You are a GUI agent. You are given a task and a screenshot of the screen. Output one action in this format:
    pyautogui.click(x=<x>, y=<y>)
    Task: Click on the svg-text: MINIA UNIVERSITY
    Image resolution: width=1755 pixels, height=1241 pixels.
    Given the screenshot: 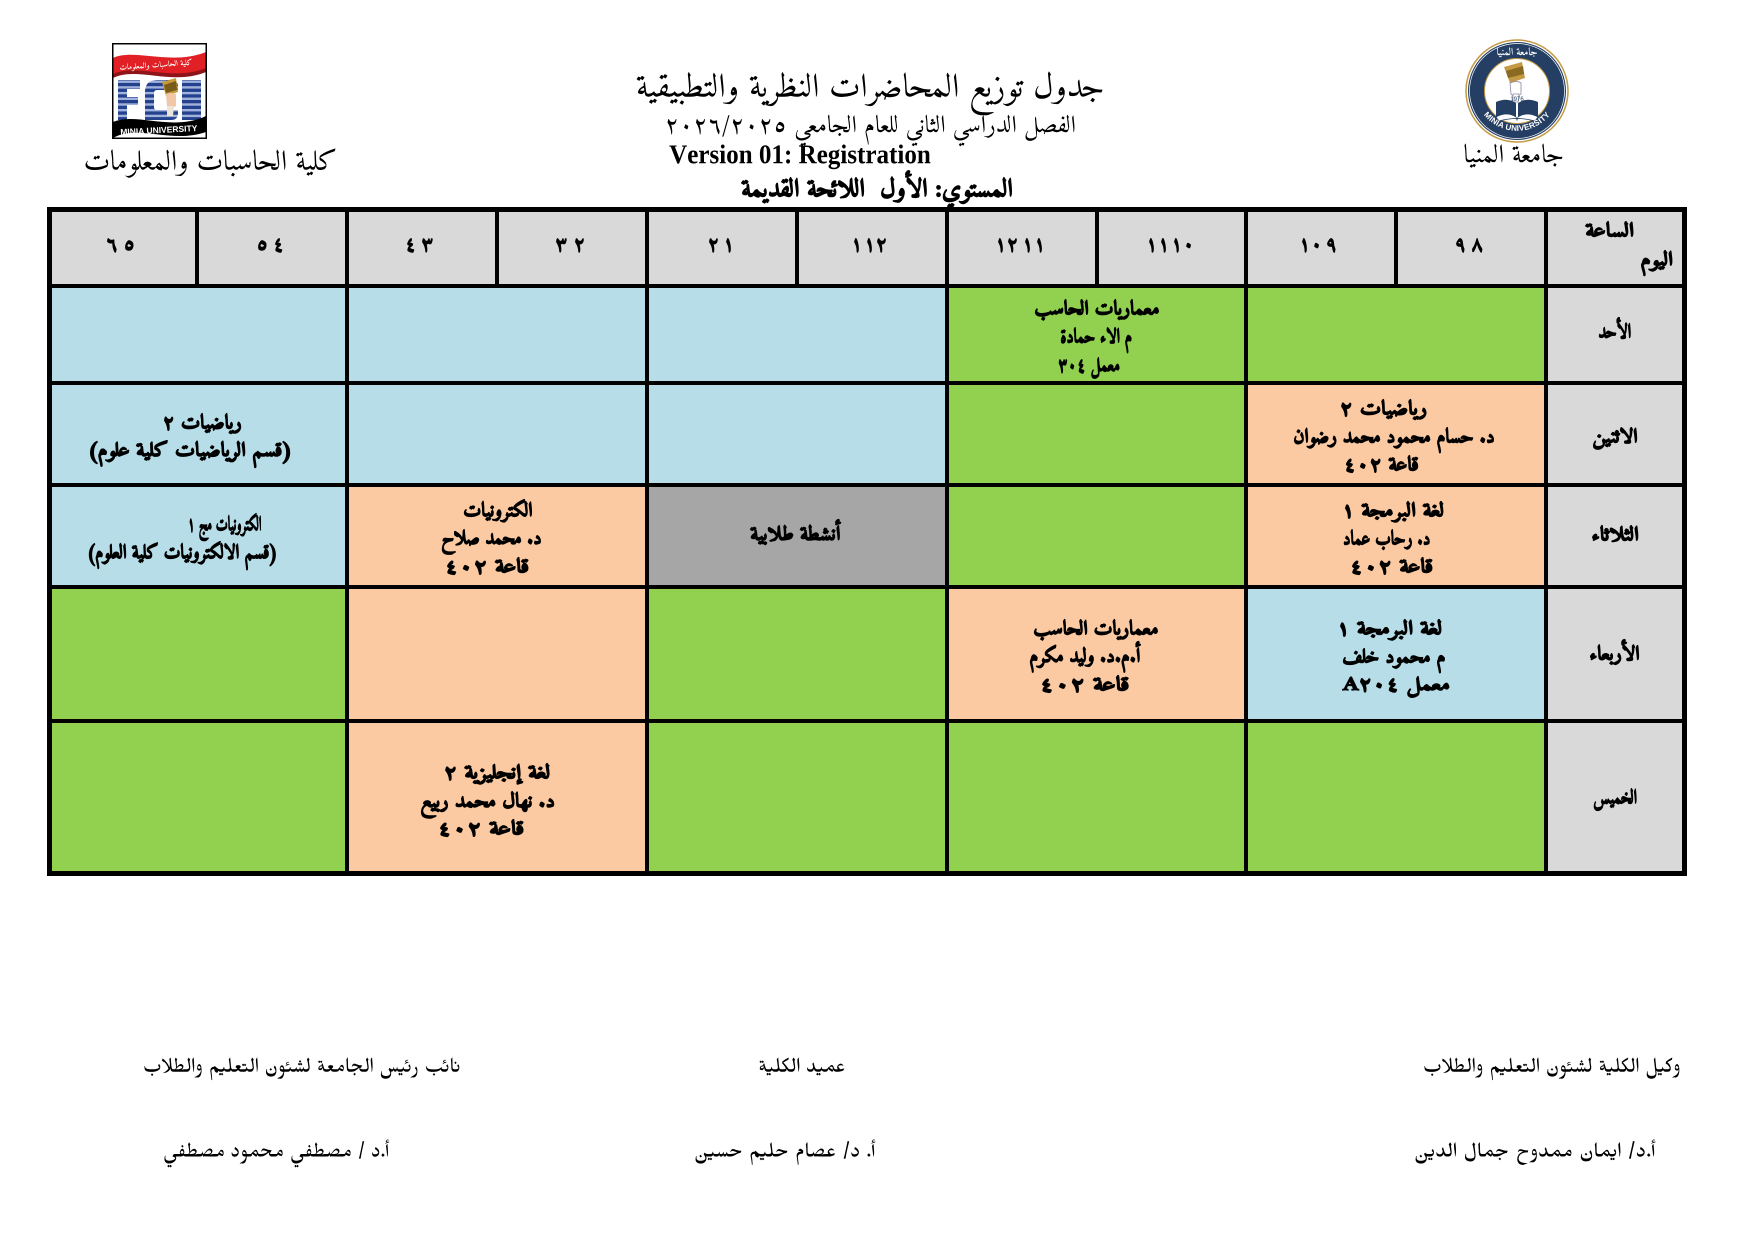 What is the action you would take?
    pyautogui.click(x=159, y=130)
    